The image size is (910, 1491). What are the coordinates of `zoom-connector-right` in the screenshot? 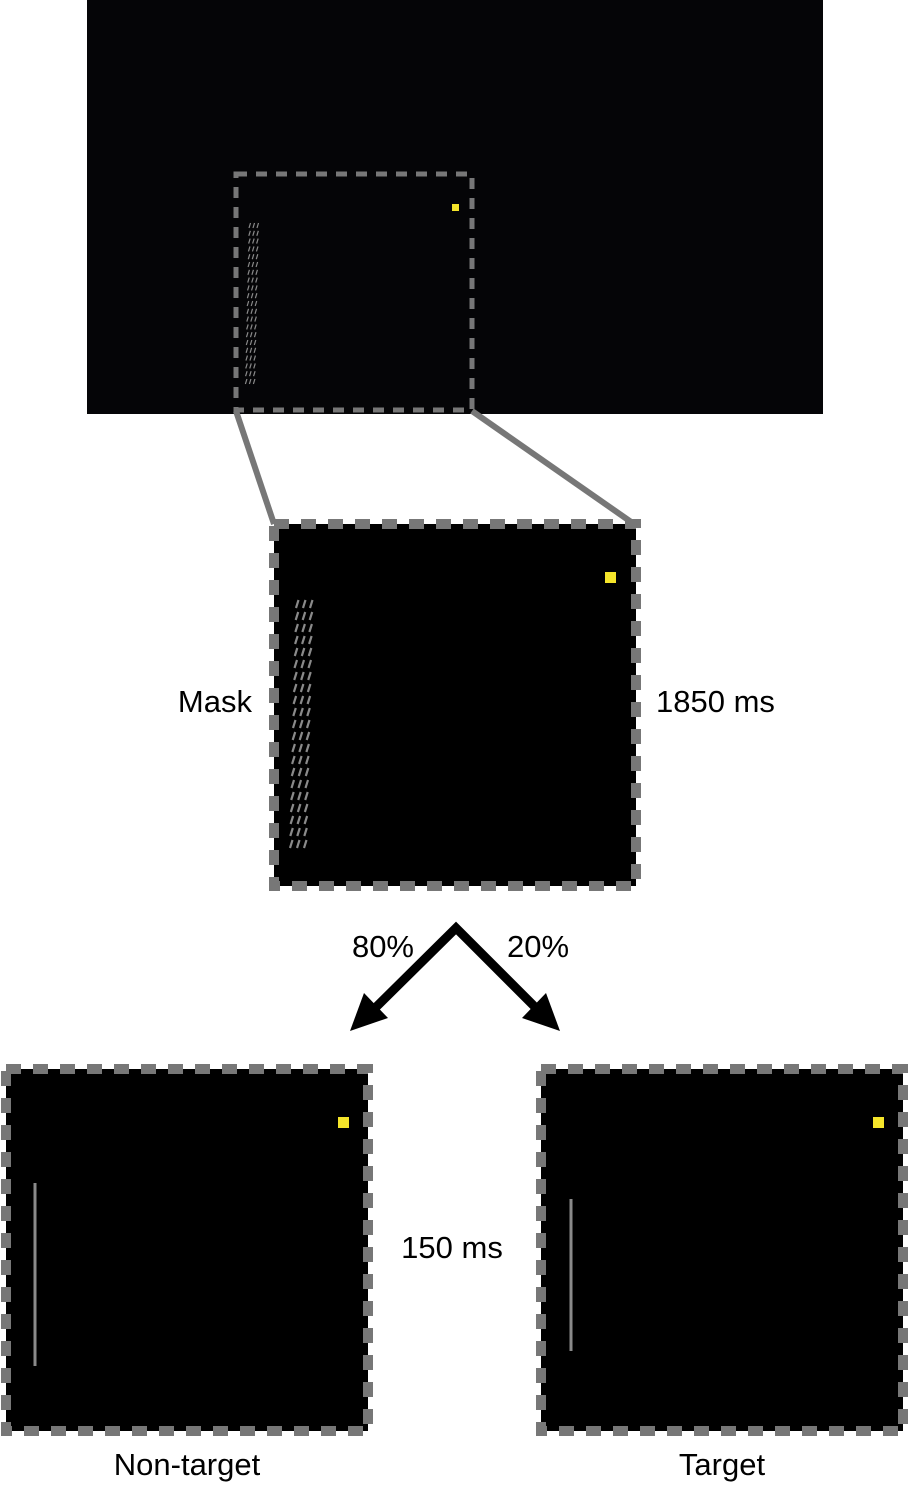 It's located at (553, 467).